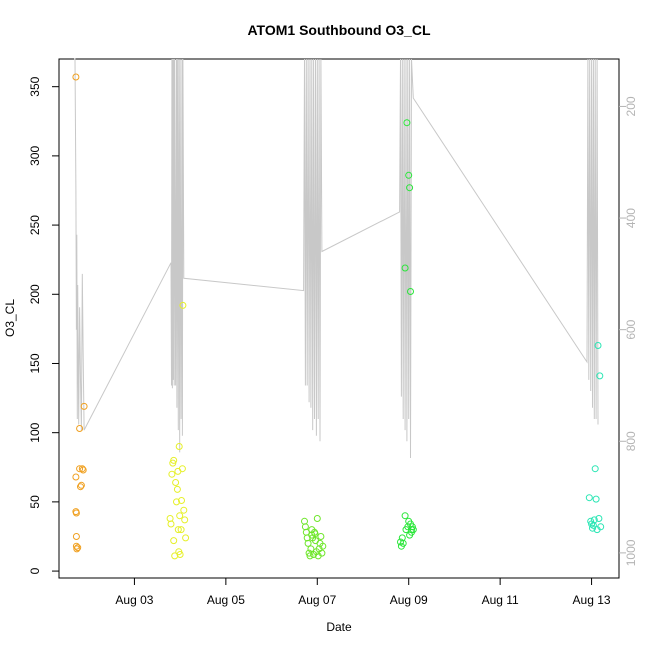  I want to click on y-tick-label: 300, so click(35, 156).